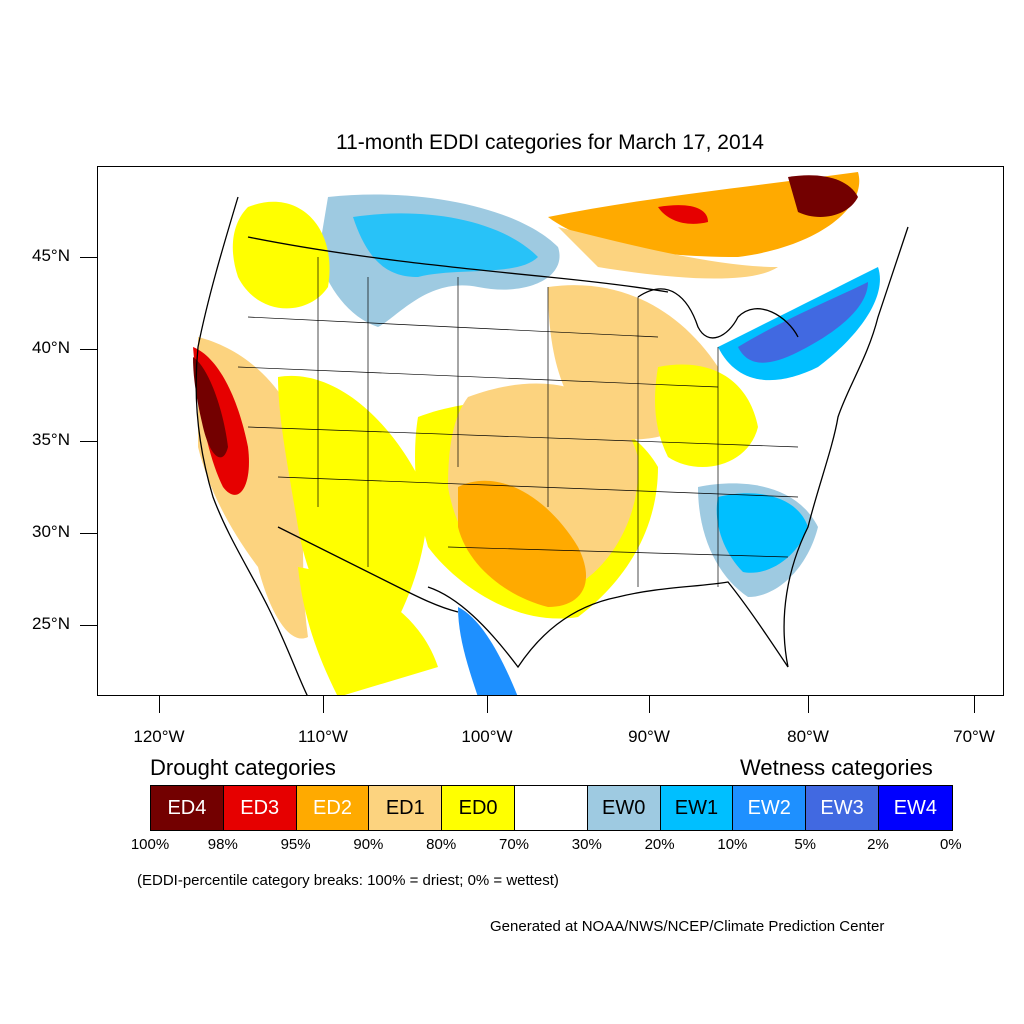  Describe the element at coordinates (323, 736) in the screenshot. I see `lon-label-110w: 110°W` at that location.